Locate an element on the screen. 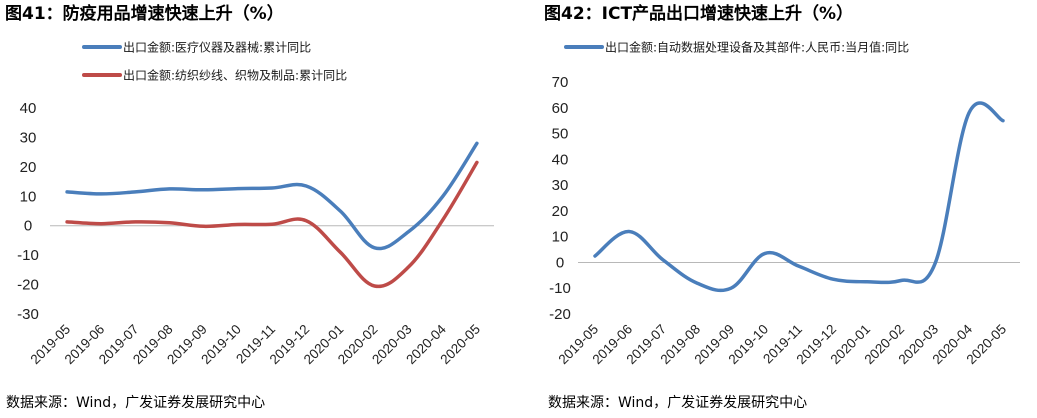 Image resolution: width=1037 pixels, height=418 pixels. right-y-tick-label: -10 is located at coordinates (560, 288).